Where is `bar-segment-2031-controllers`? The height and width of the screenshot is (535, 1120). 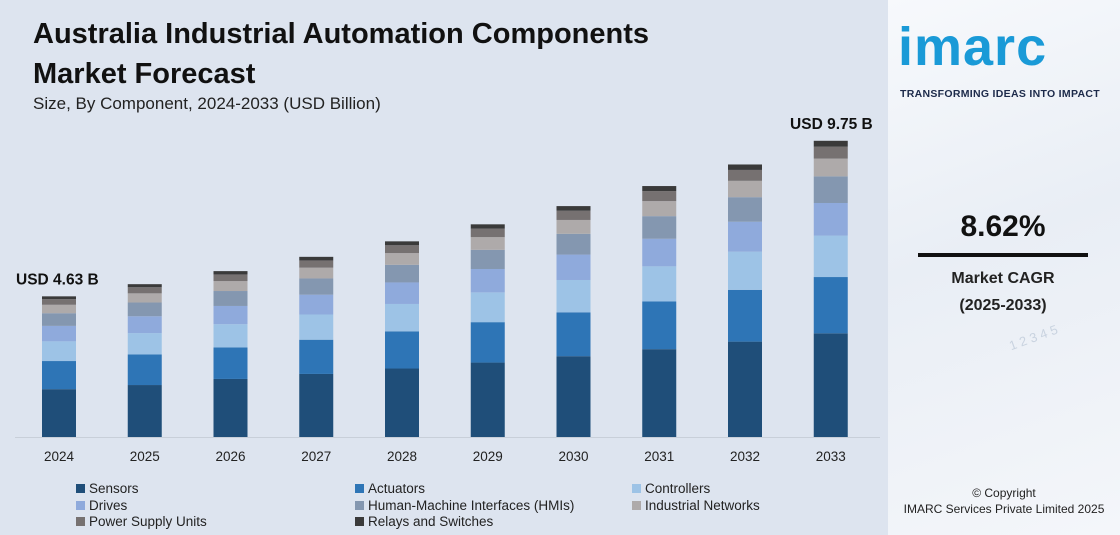
bar-segment-2031-controllers is located at coordinates (659, 284).